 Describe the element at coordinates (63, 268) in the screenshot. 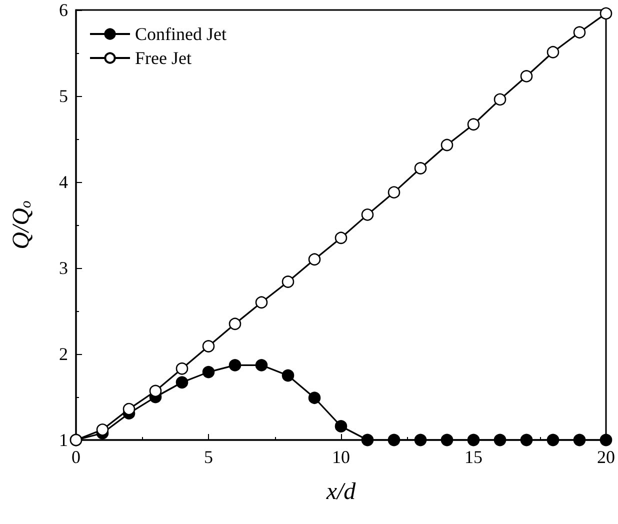

I see `y-tick-label: 3` at that location.